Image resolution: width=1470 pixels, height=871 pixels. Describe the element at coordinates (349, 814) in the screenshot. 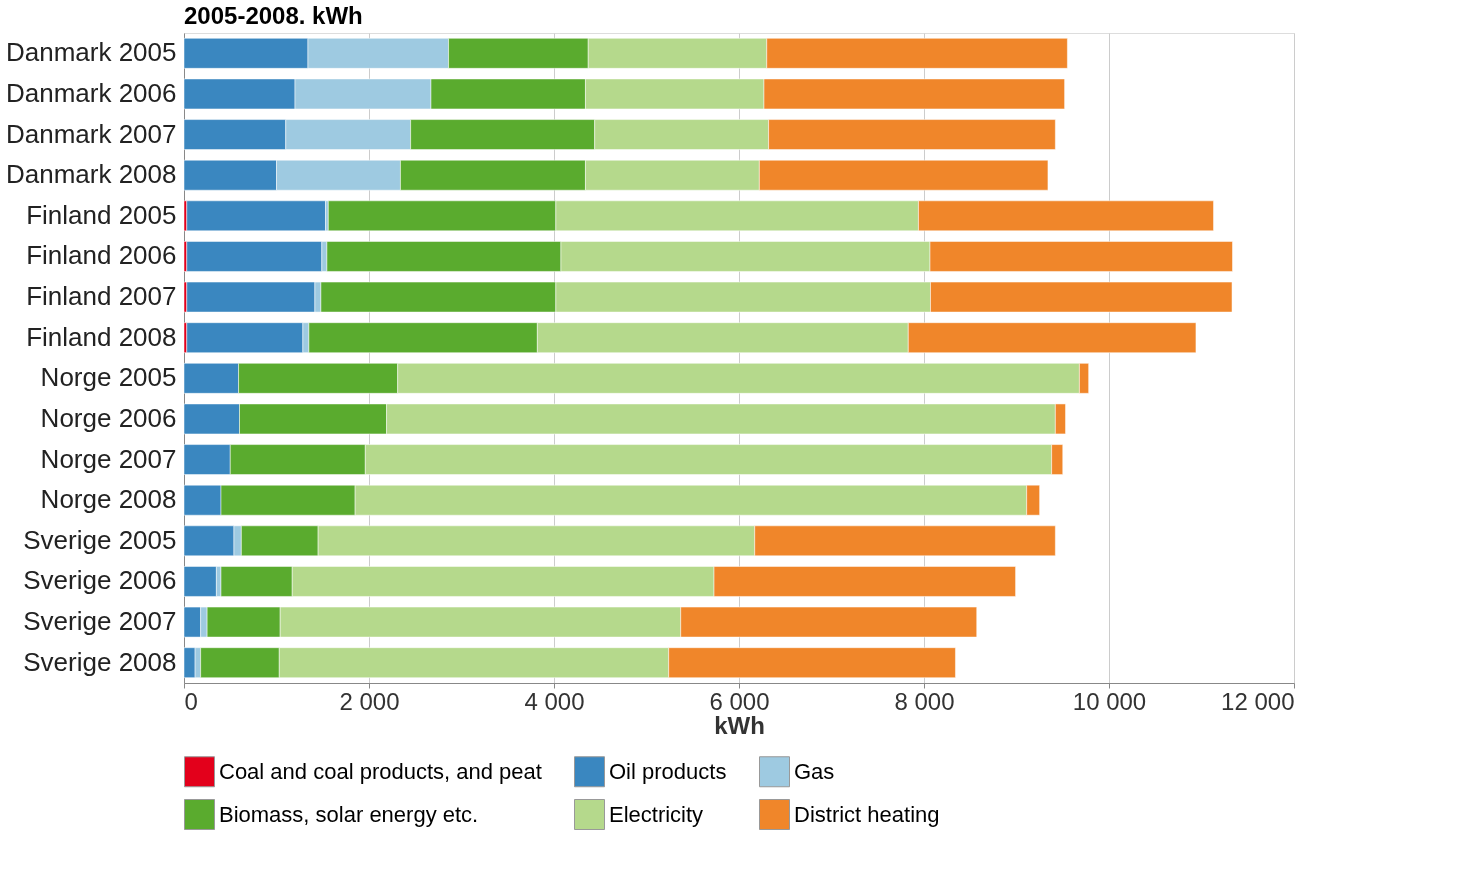

I see `legend-label: Biomass, solar energy etc.` at that location.